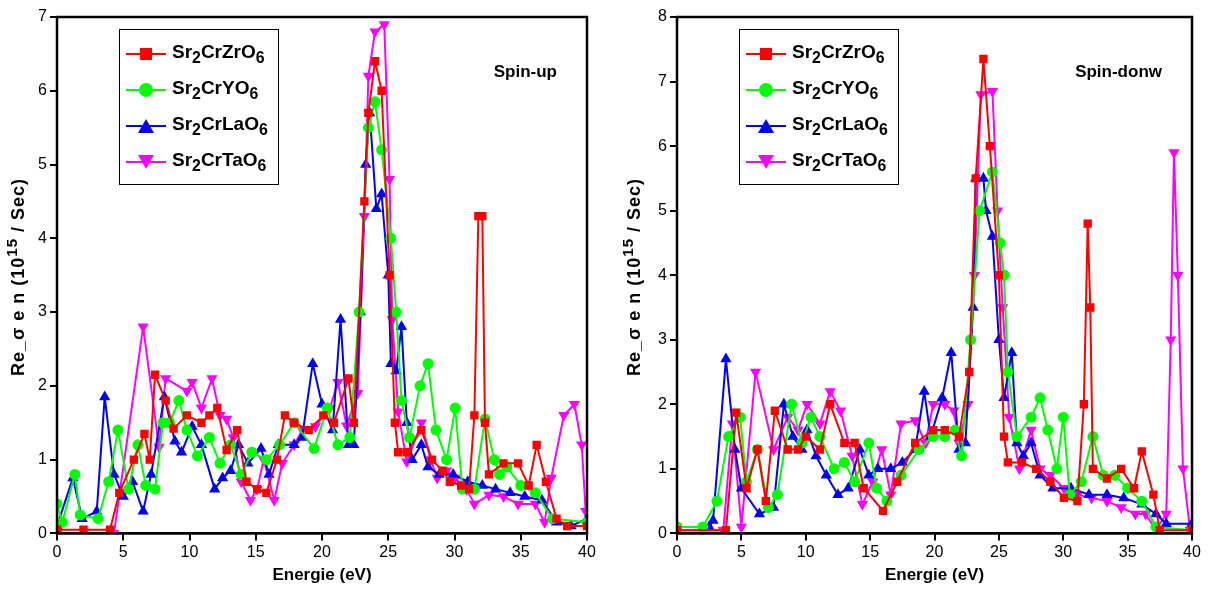  Describe the element at coordinates (525, 71) in the screenshot. I see `annotation: Spin-up` at that location.